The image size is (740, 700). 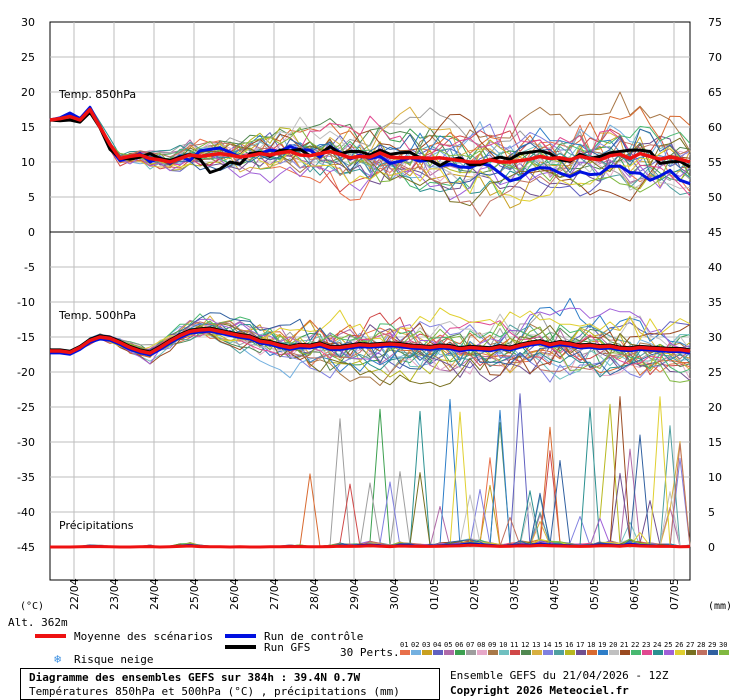 What do you see at coordinates (715, 57) in the screenshot?
I see `right-tick-label: 70` at bounding box center [715, 57].